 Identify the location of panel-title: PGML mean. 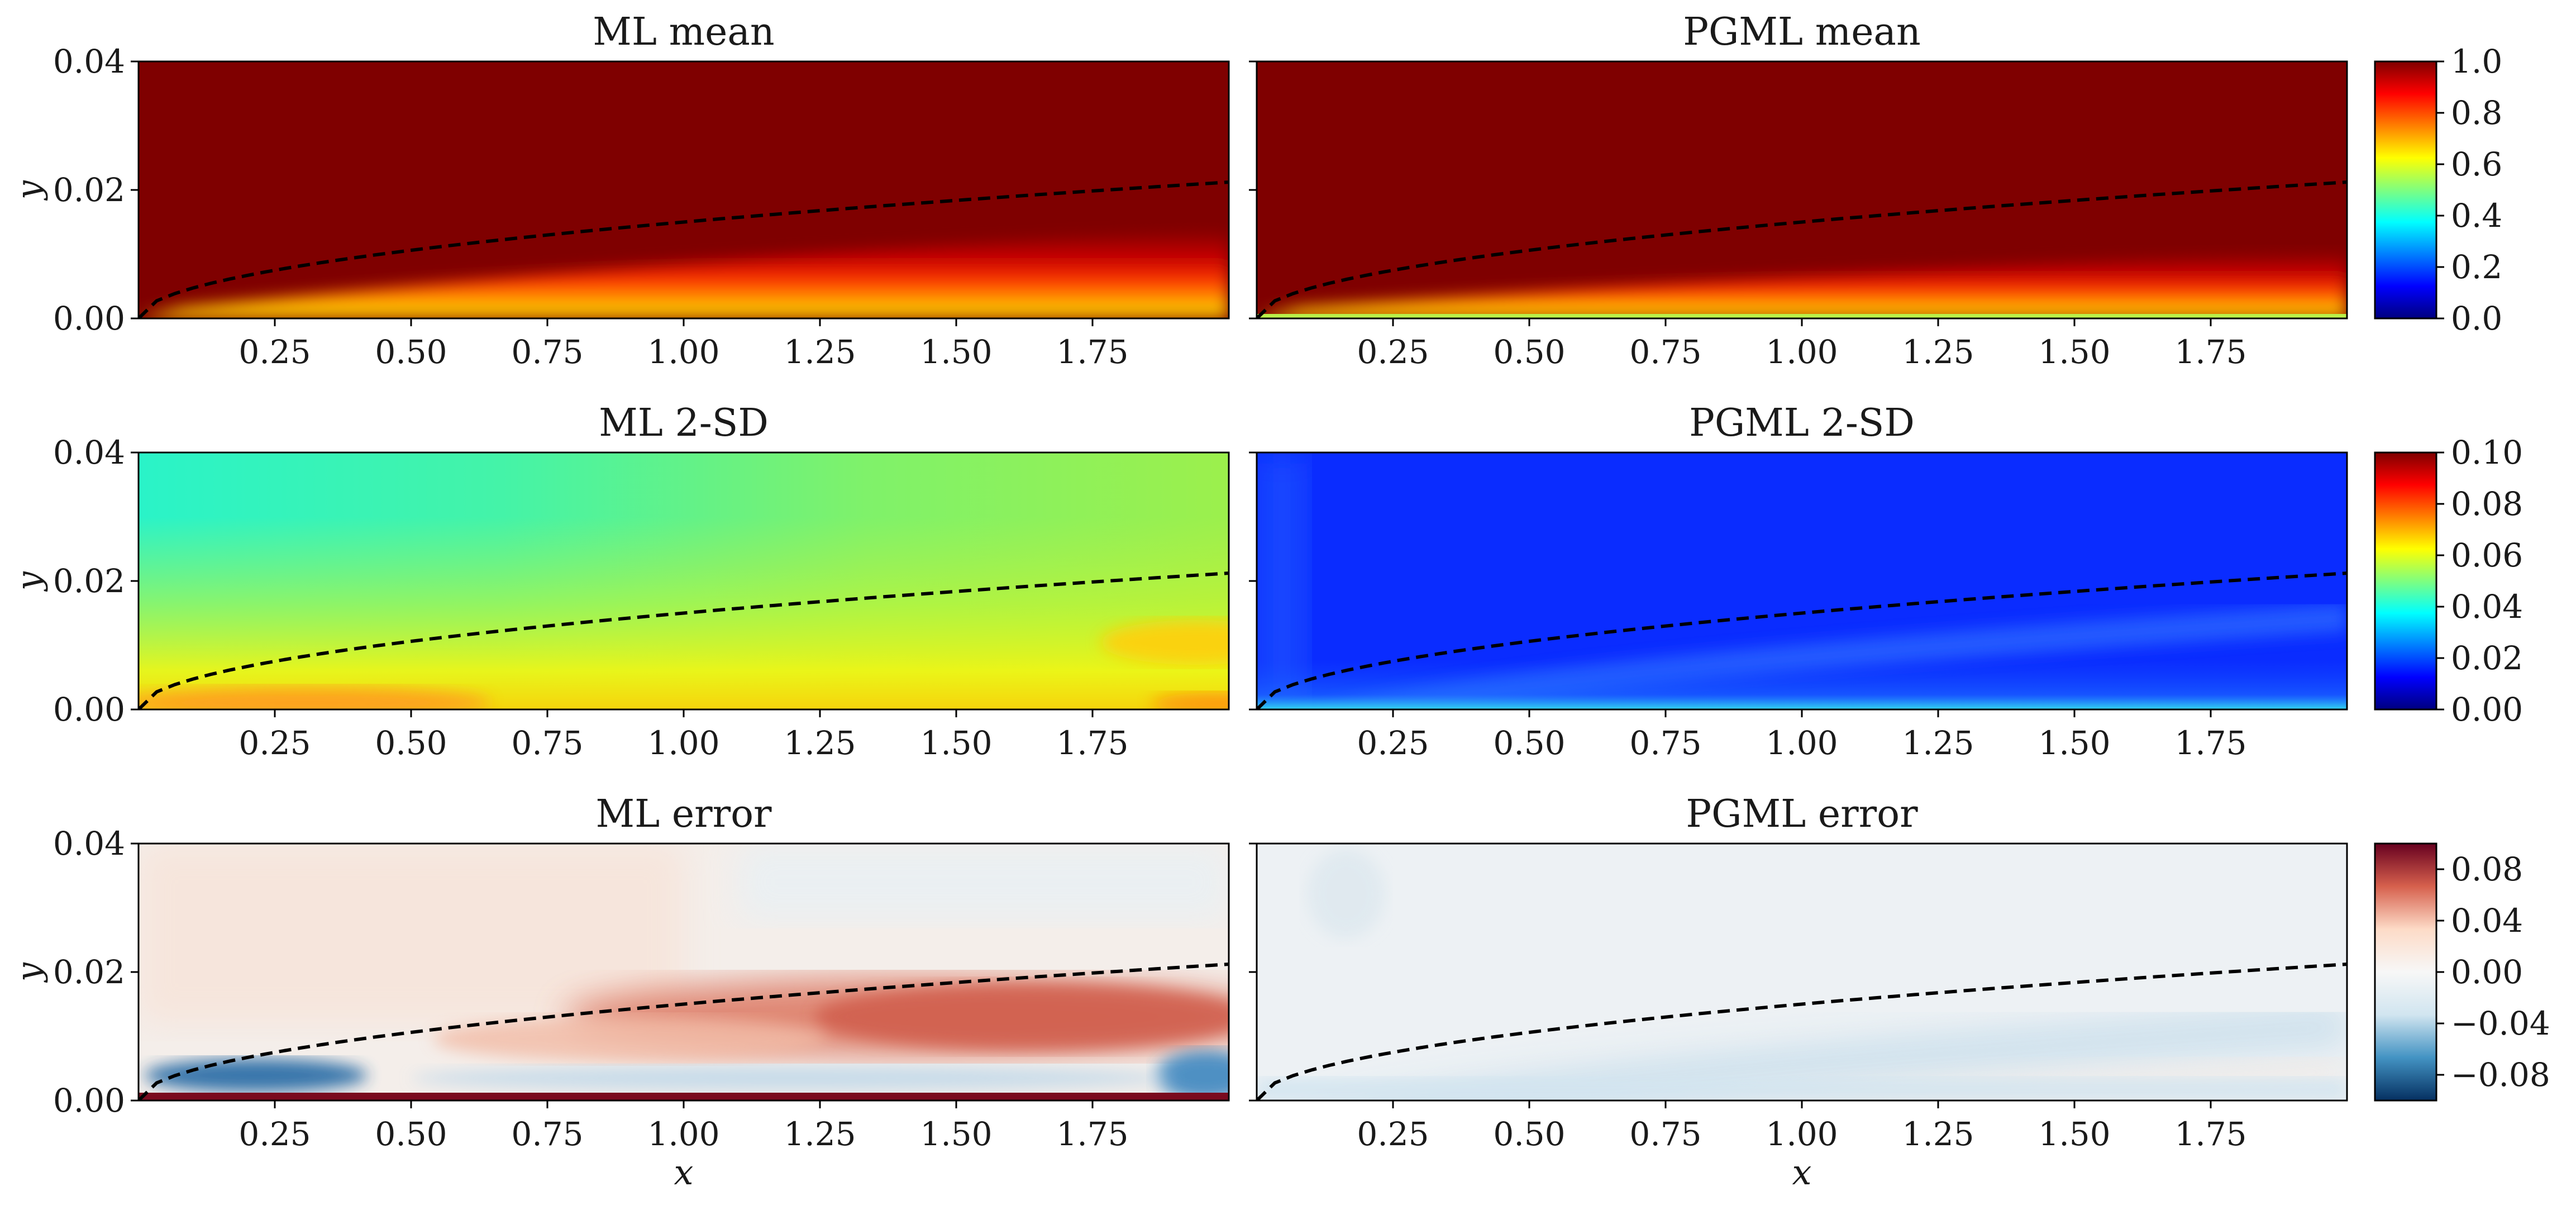
(1802, 32).